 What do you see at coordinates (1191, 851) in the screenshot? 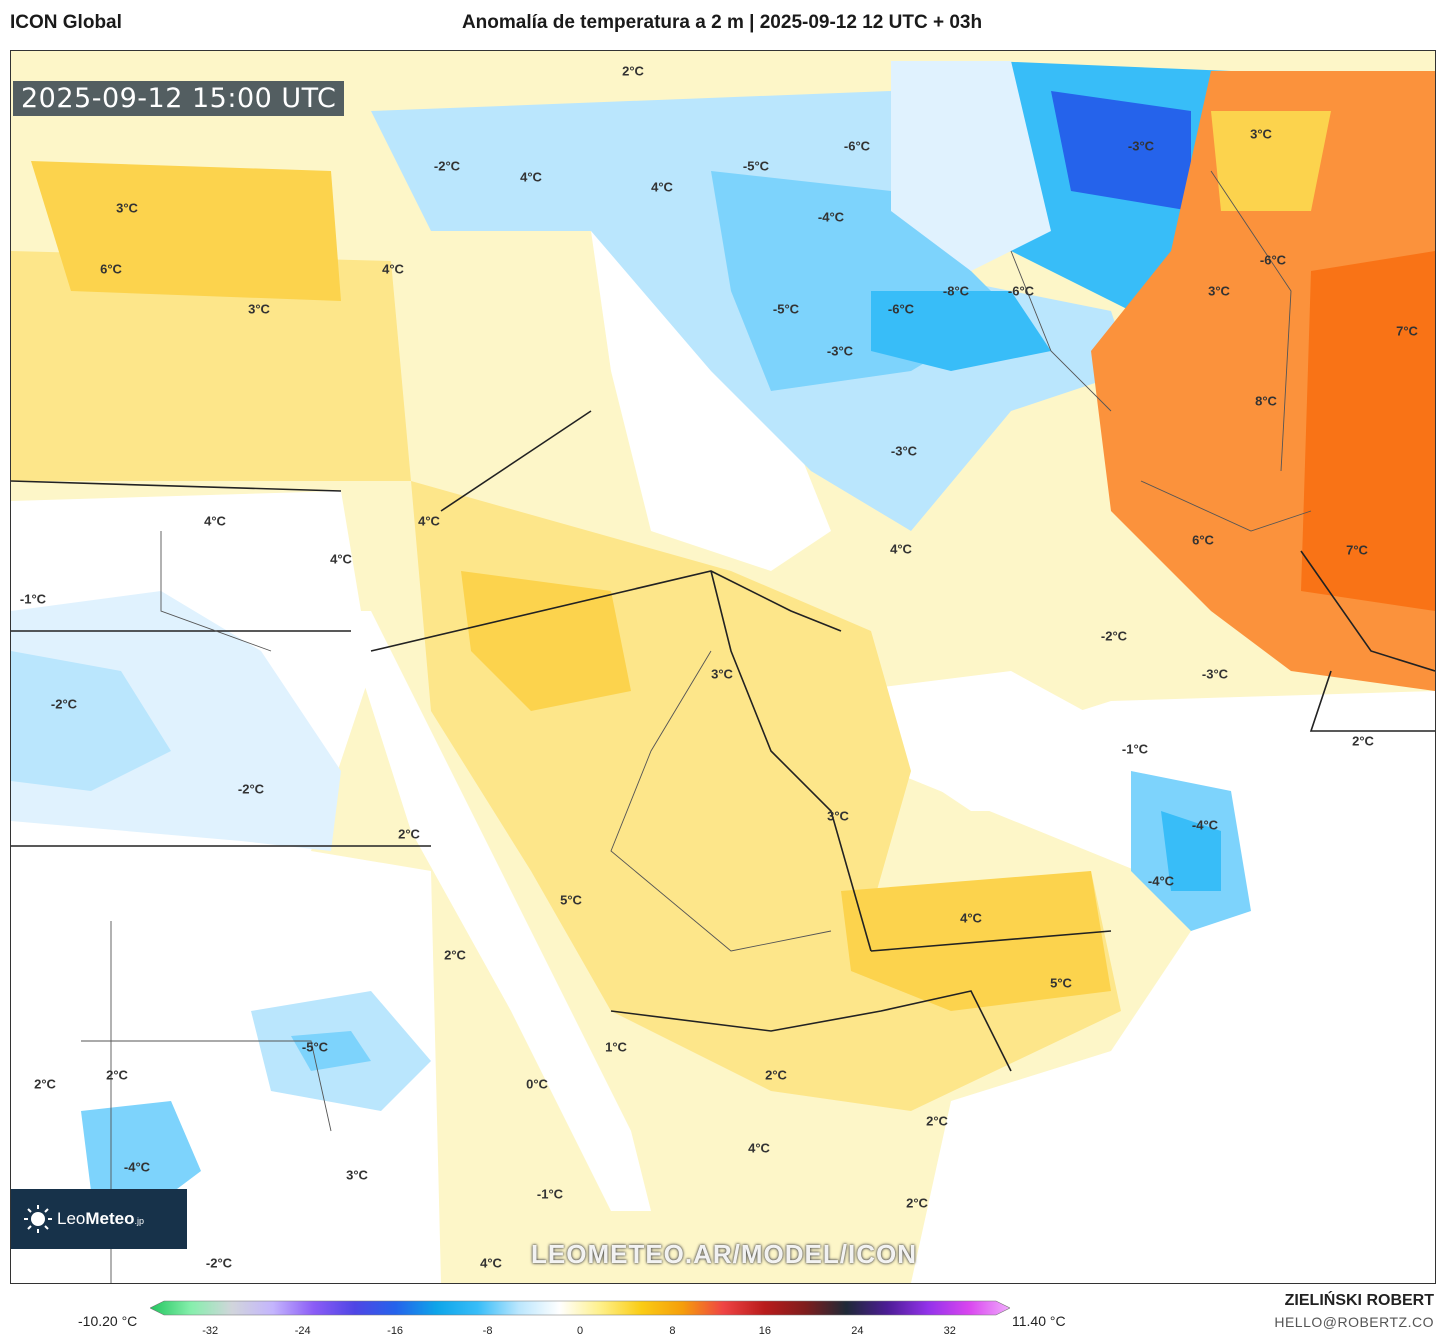
I see `oman-cool-core` at bounding box center [1191, 851].